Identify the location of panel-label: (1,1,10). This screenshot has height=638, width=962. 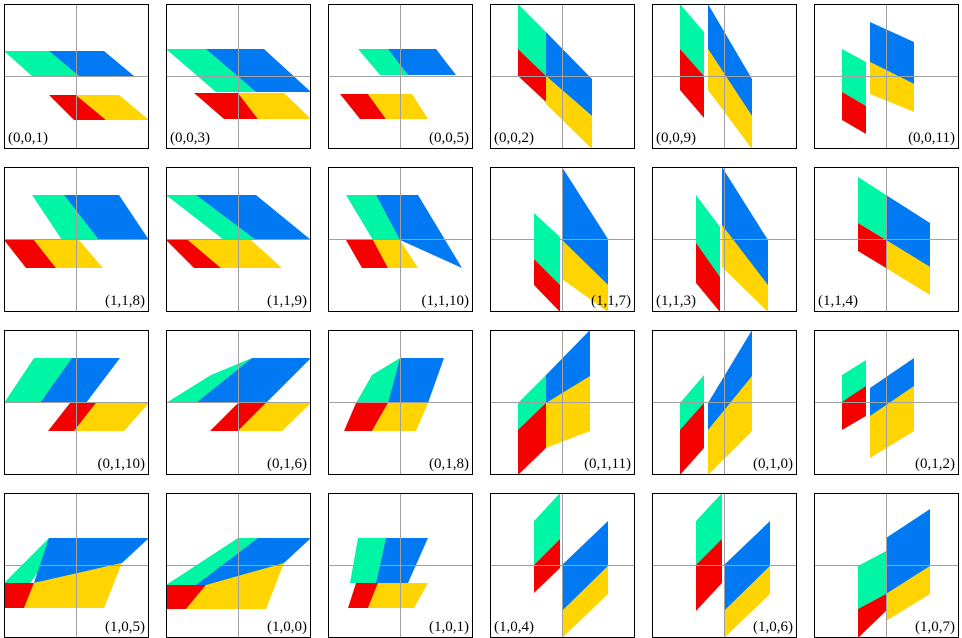
(445, 301).